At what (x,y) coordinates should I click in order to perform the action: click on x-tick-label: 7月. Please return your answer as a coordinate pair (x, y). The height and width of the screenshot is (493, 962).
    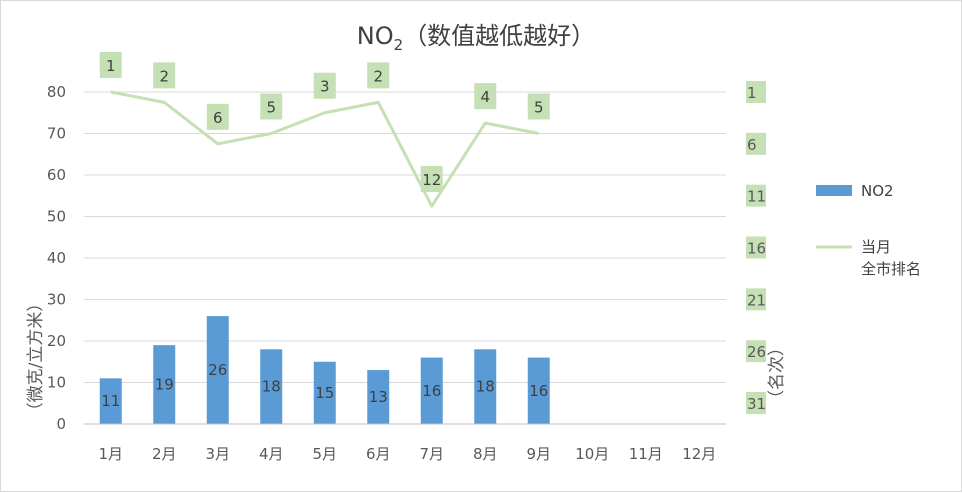
    Looking at the image, I should click on (431, 454).